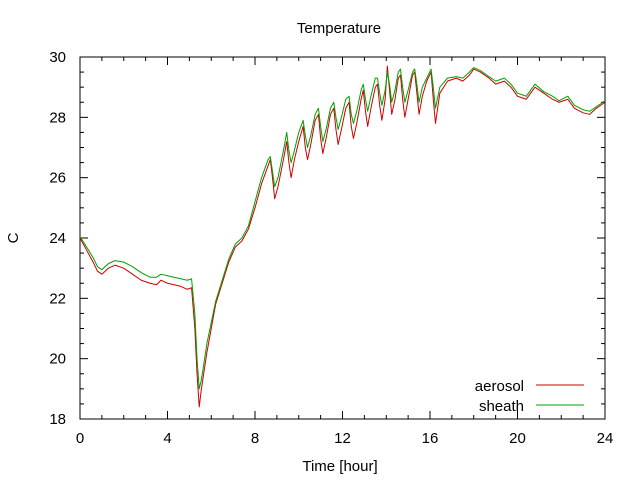 Image resolution: width=640 pixels, height=480 pixels. Describe the element at coordinates (501, 406) in the screenshot. I see `legend-label-sheath: sheath` at that location.